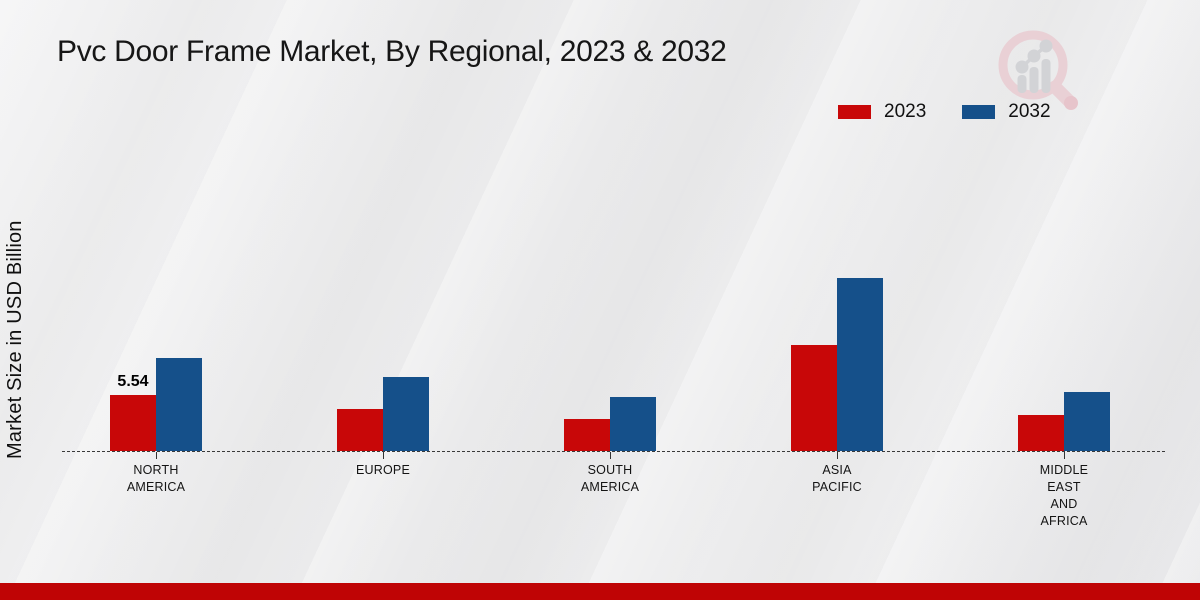 Image resolution: width=1200 pixels, height=600 pixels. What do you see at coordinates (613, 451) in the screenshot?
I see `x-axis-line` at bounding box center [613, 451].